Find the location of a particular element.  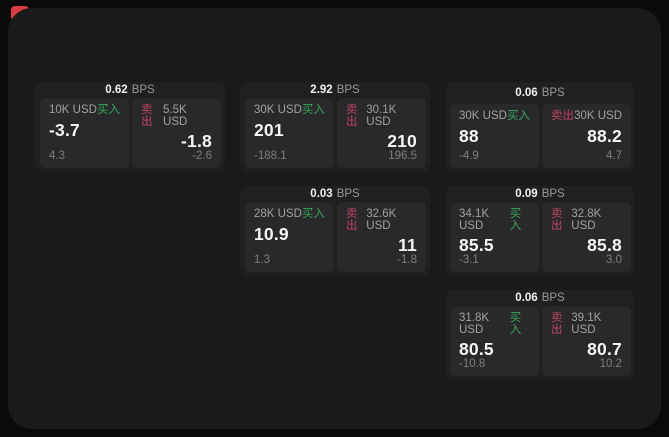

sell-price: -1.8 is located at coordinates (196, 141).